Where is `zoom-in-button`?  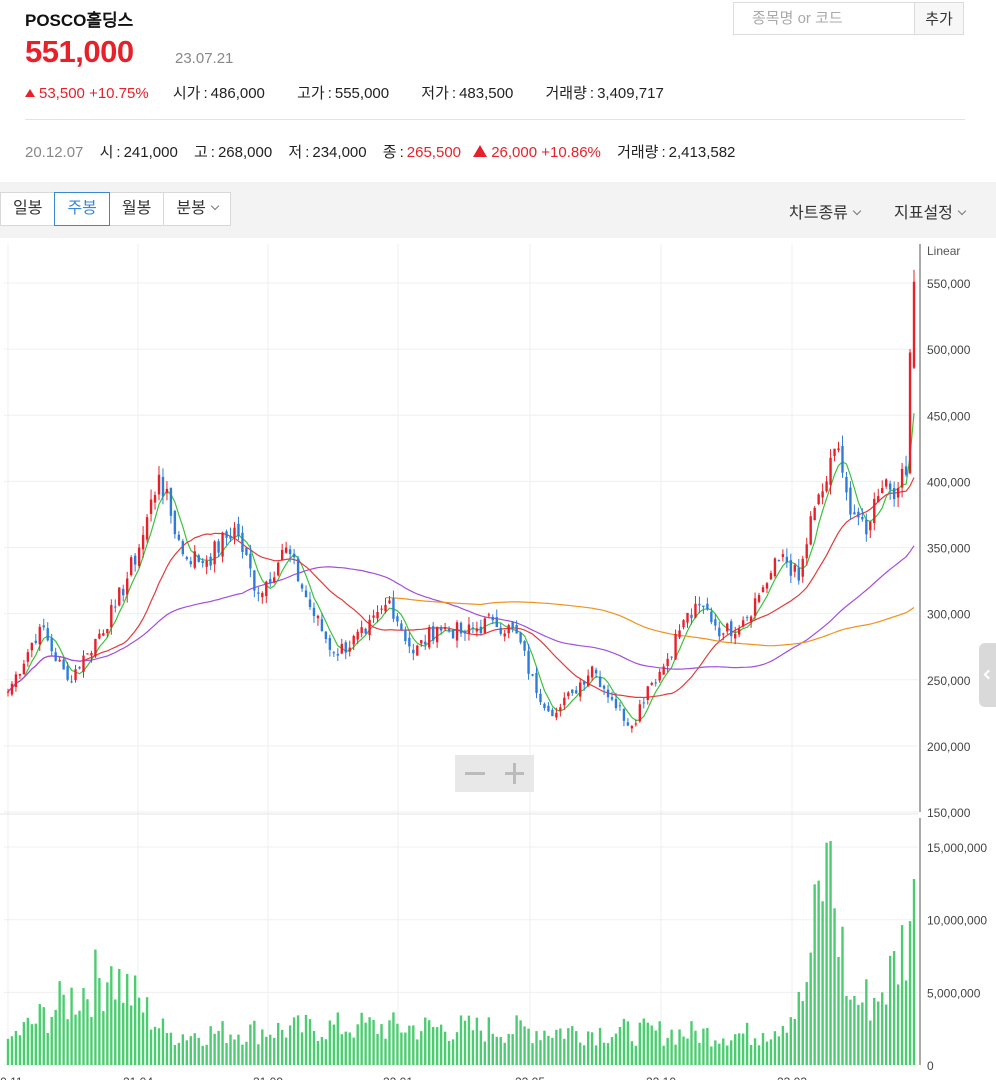 zoom-in-button is located at coordinates (515, 773).